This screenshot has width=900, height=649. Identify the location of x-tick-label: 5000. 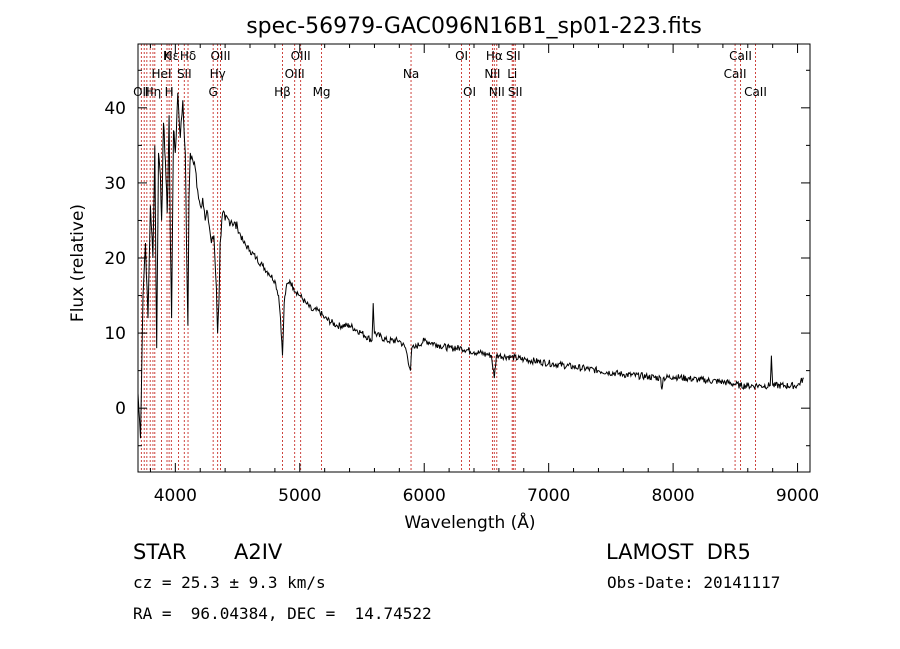
(299, 496).